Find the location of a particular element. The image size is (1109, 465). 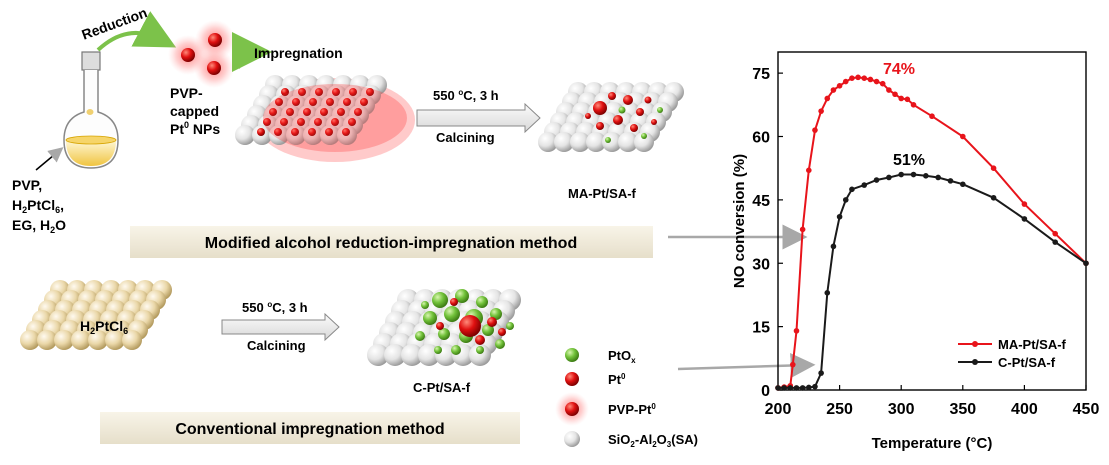

connector-arrow-c is located at coordinates (746, 366).